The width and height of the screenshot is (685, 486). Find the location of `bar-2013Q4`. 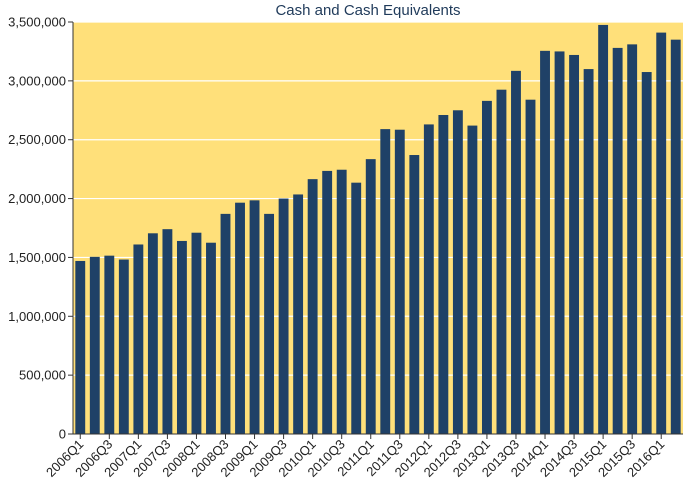

bar-2013Q4 is located at coordinates (530, 266).